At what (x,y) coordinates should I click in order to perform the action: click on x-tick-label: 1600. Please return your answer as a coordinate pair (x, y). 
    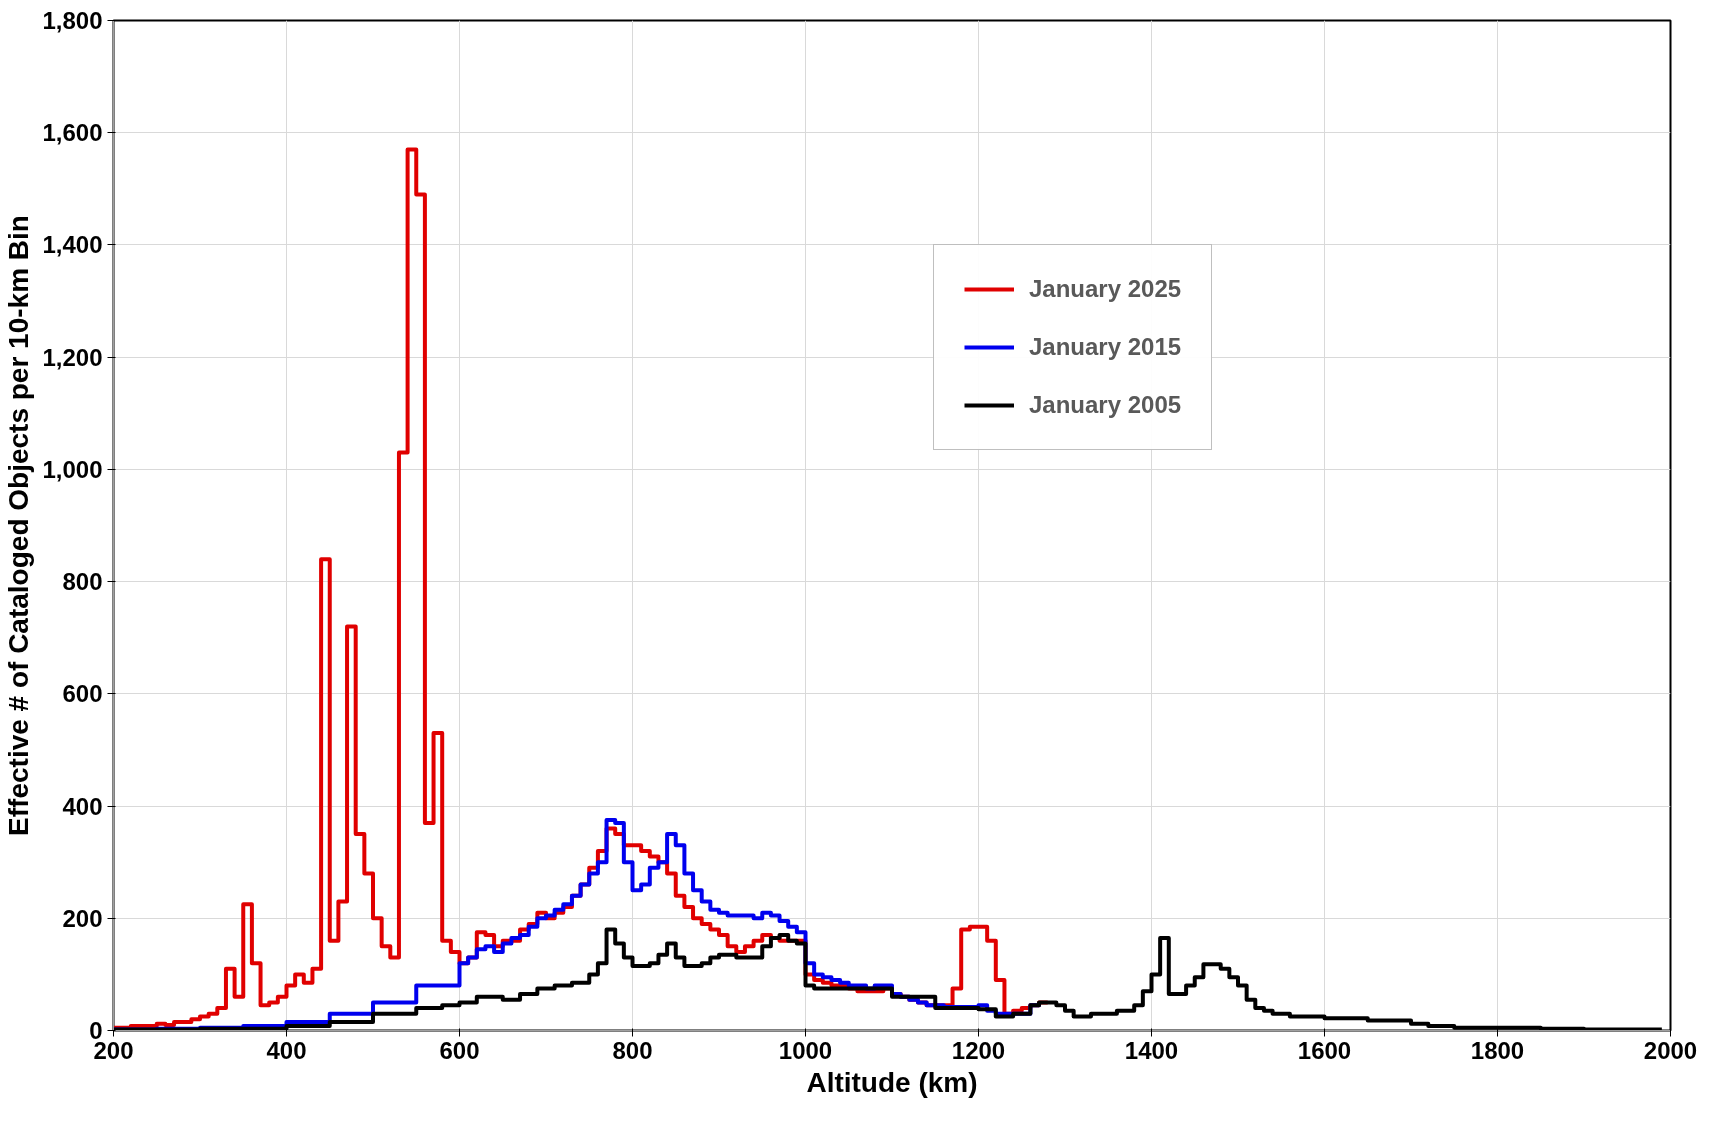
    Looking at the image, I should click on (1324, 1050).